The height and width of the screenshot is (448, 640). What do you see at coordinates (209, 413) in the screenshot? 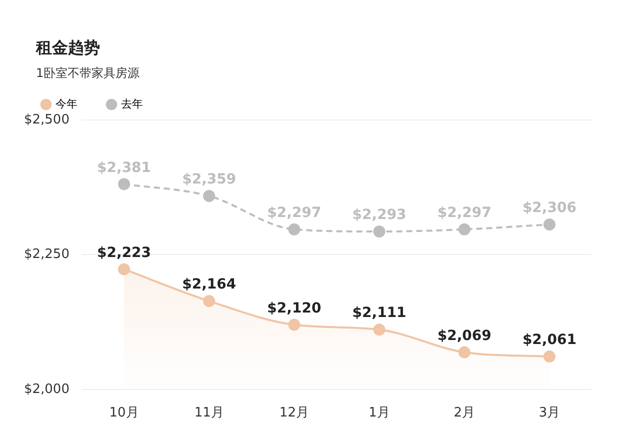
I see `x-tick-label: 11月` at bounding box center [209, 413].